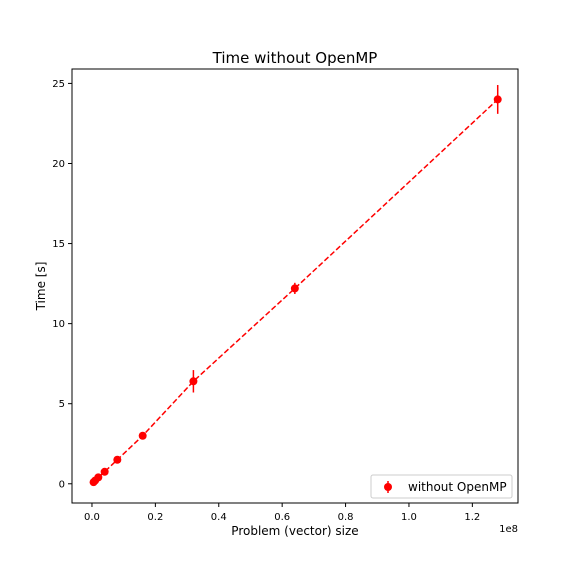 This screenshot has width=576, height=576. Describe the element at coordinates (155, 517) in the screenshot. I see `x-tick-label: 0.2` at that location.